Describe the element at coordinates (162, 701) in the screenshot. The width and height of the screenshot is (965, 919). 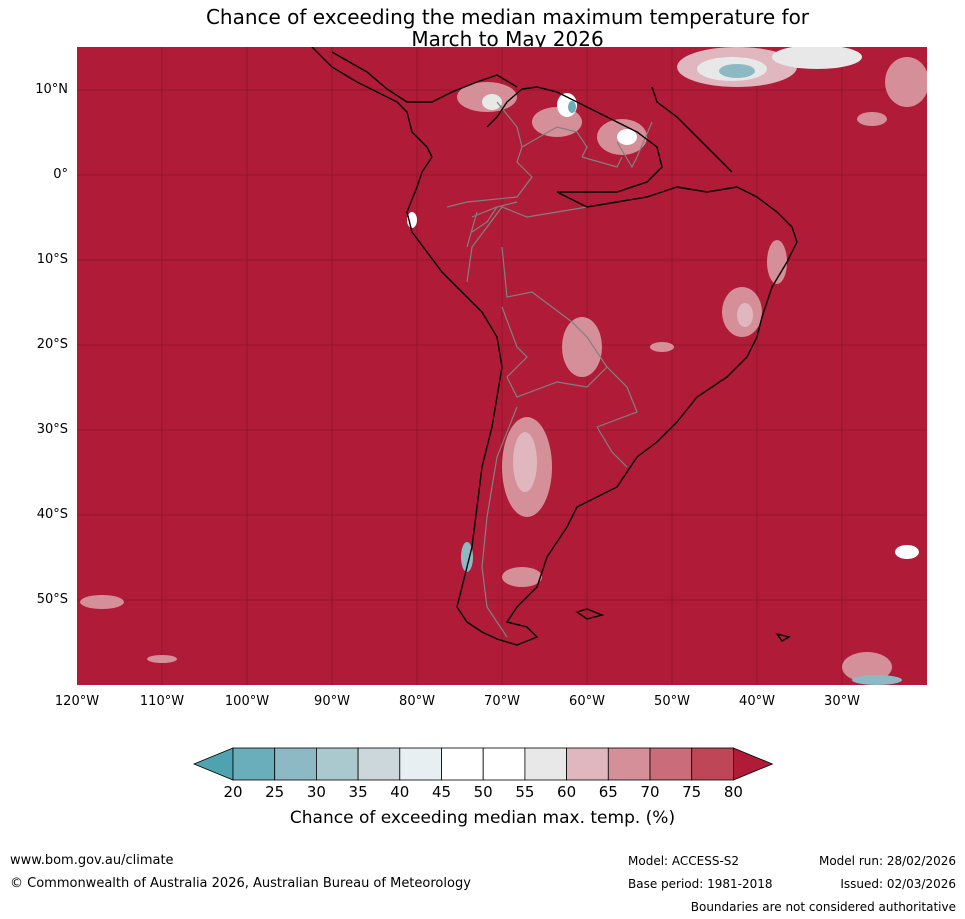
I see `lon-label-110w: 110°W` at that location.